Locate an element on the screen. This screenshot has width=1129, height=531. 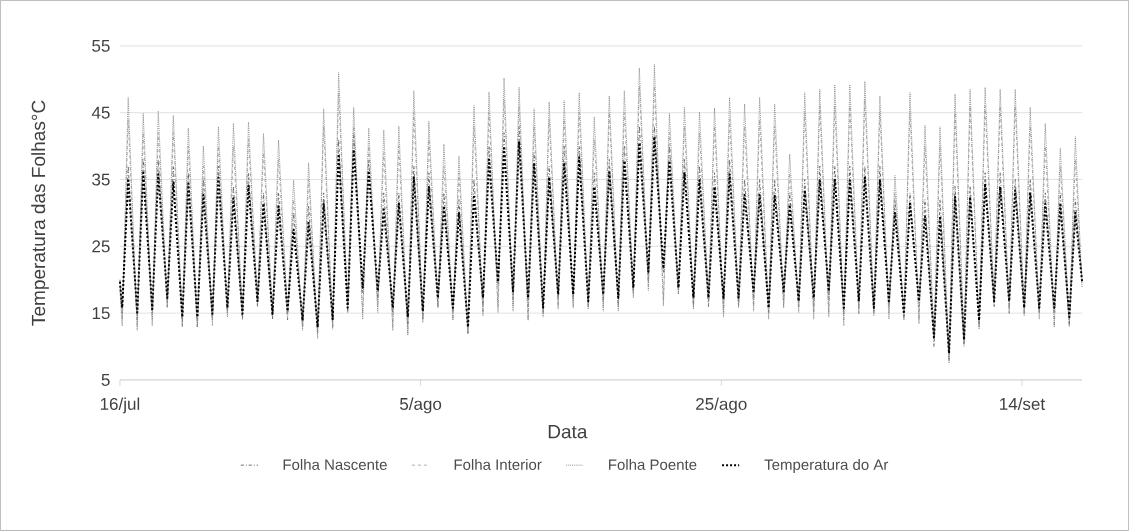
y-tick-label: 55 is located at coordinates (101, 46).